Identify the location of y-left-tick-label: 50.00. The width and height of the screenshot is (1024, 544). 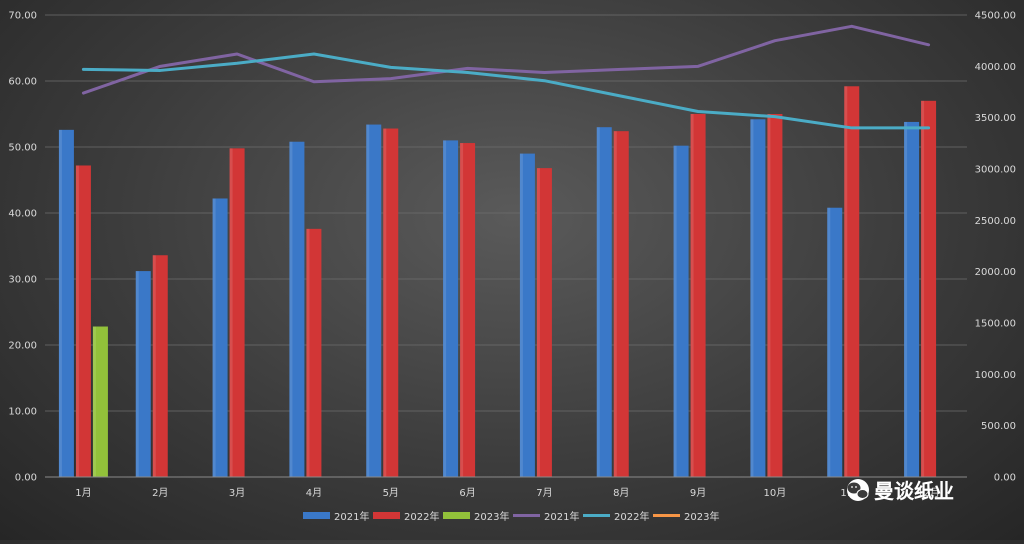
(22, 148).